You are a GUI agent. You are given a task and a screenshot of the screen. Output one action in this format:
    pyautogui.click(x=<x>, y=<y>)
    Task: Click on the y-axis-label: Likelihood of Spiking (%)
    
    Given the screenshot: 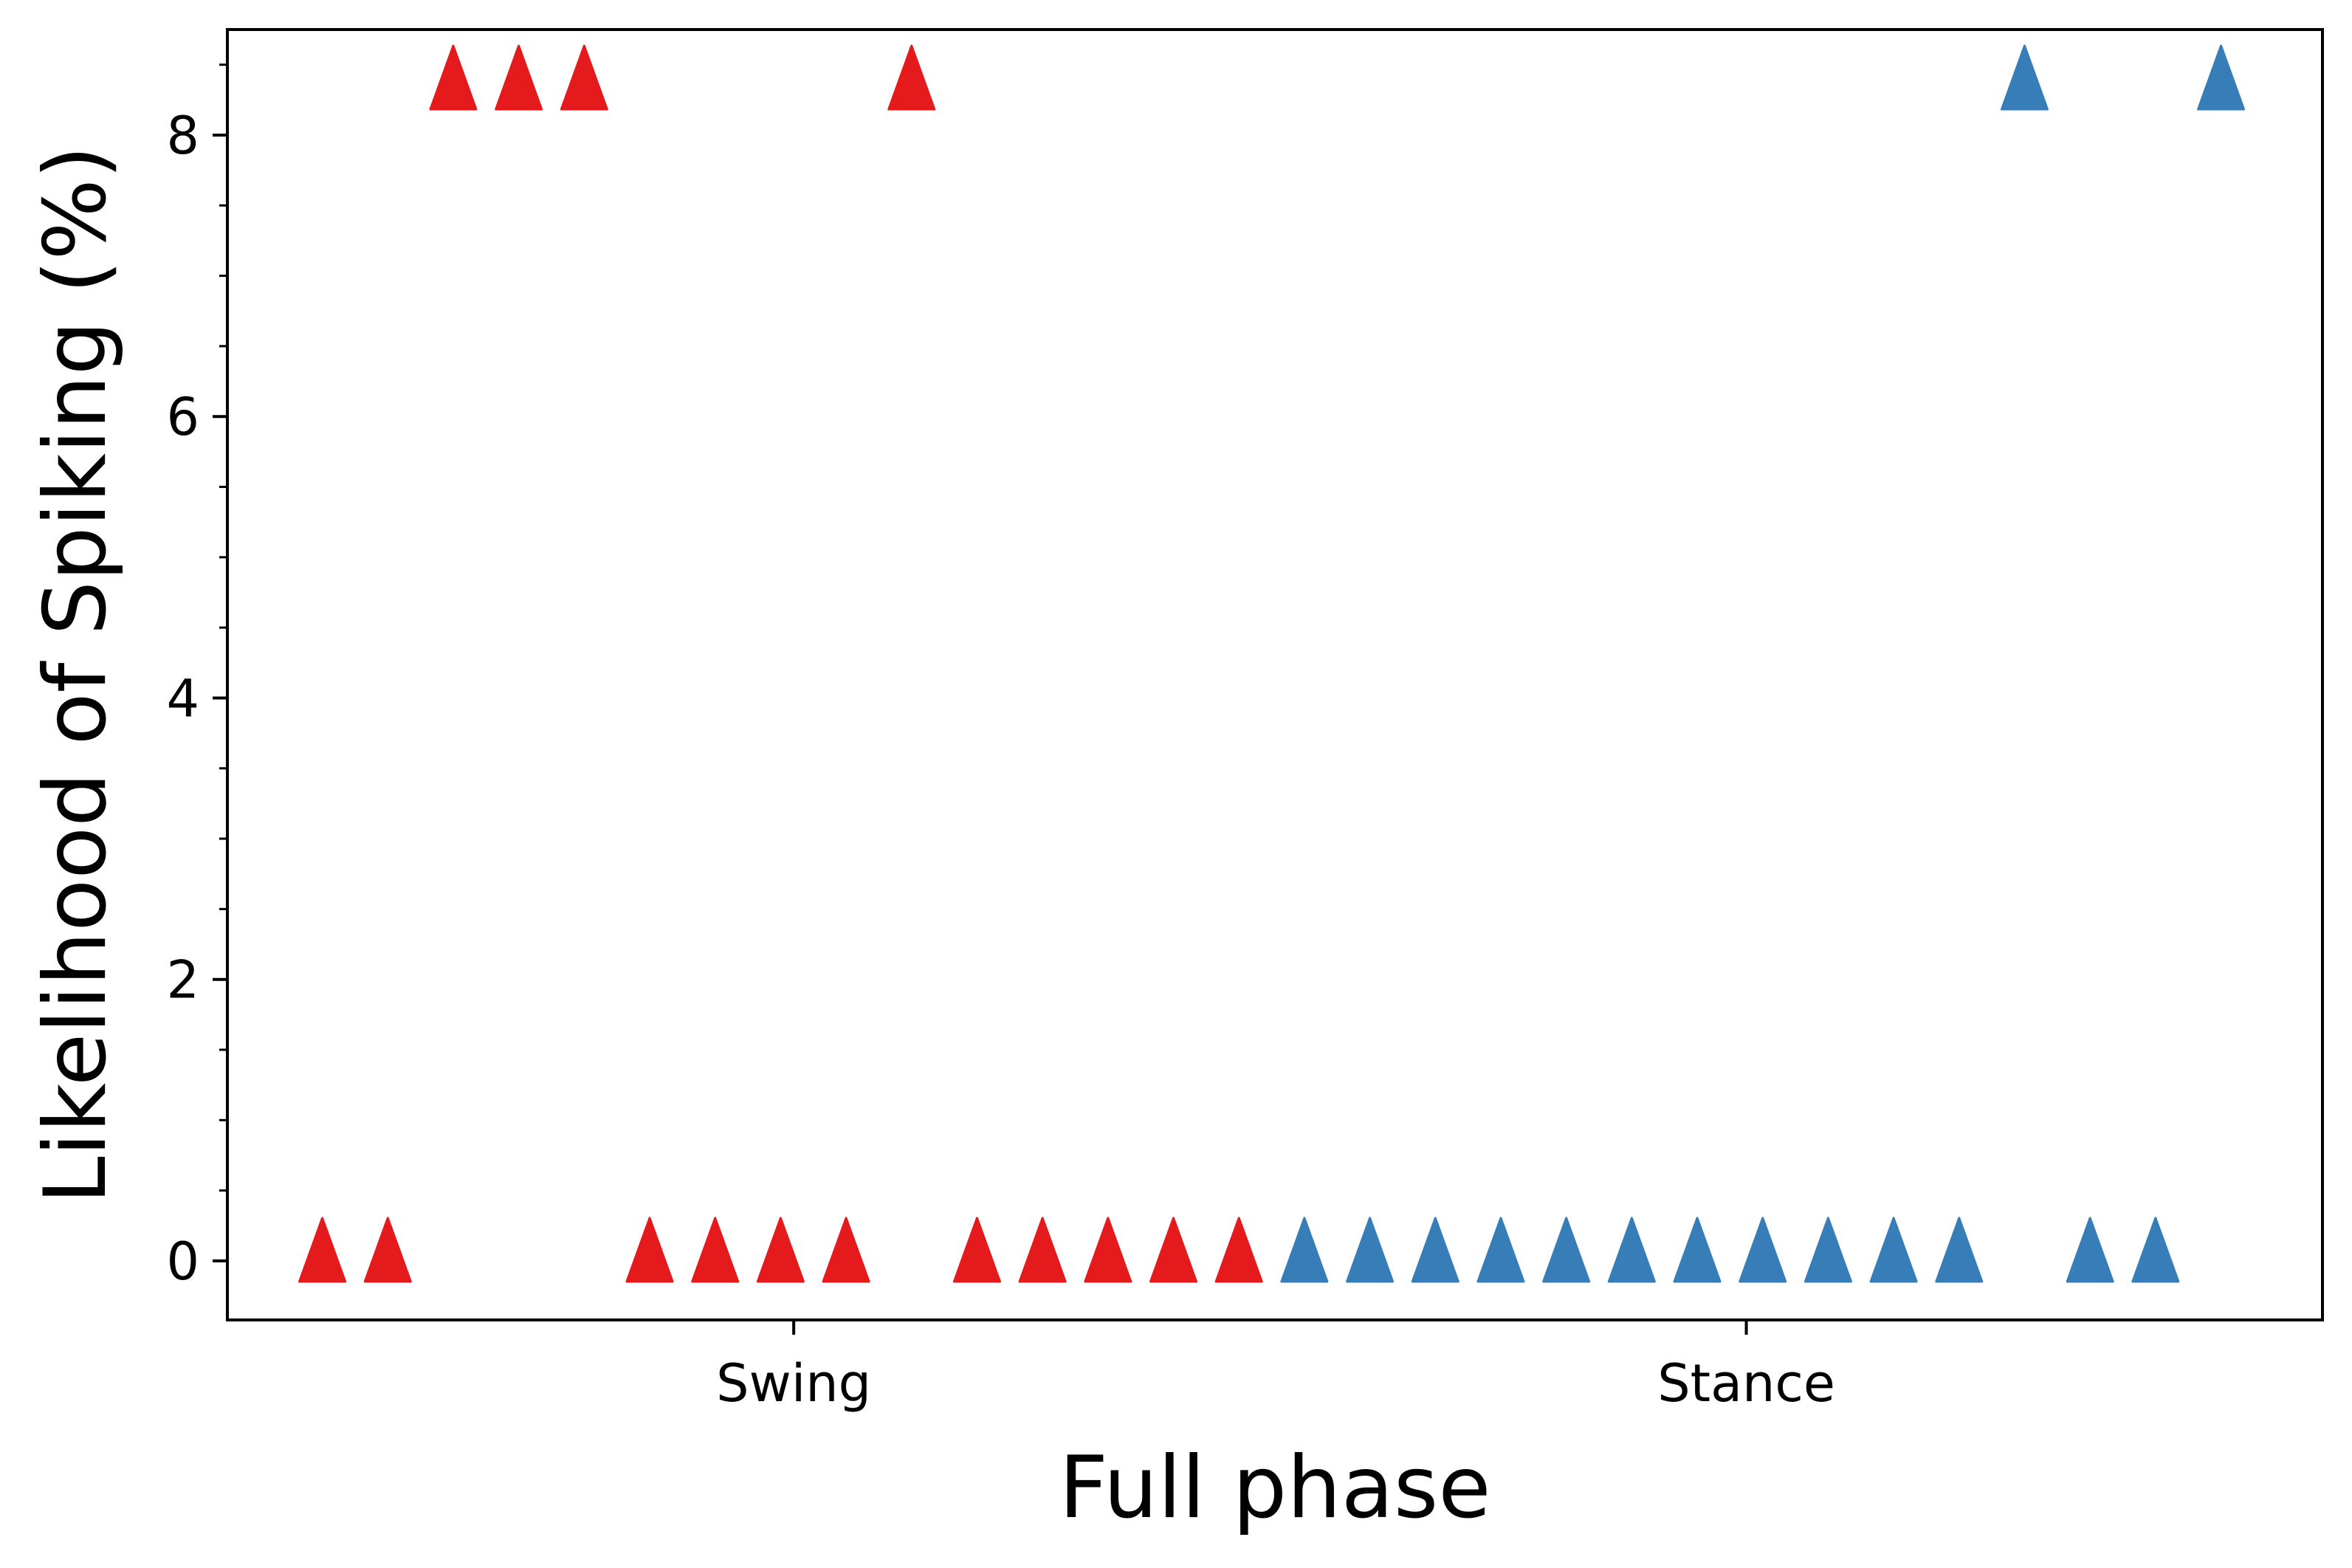 What is the action you would take?
    pyautogui.click(x=75, y=674)
    